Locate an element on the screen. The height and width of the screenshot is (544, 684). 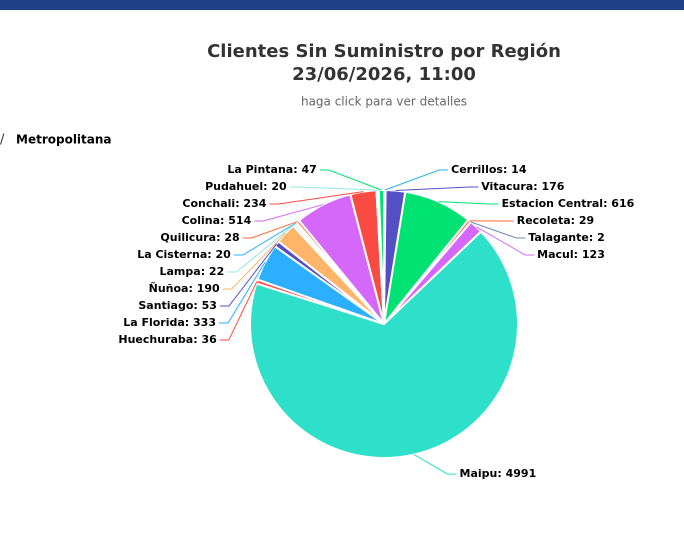
data-label: Estacion Central: 616 is located at coordinates (568, 203).